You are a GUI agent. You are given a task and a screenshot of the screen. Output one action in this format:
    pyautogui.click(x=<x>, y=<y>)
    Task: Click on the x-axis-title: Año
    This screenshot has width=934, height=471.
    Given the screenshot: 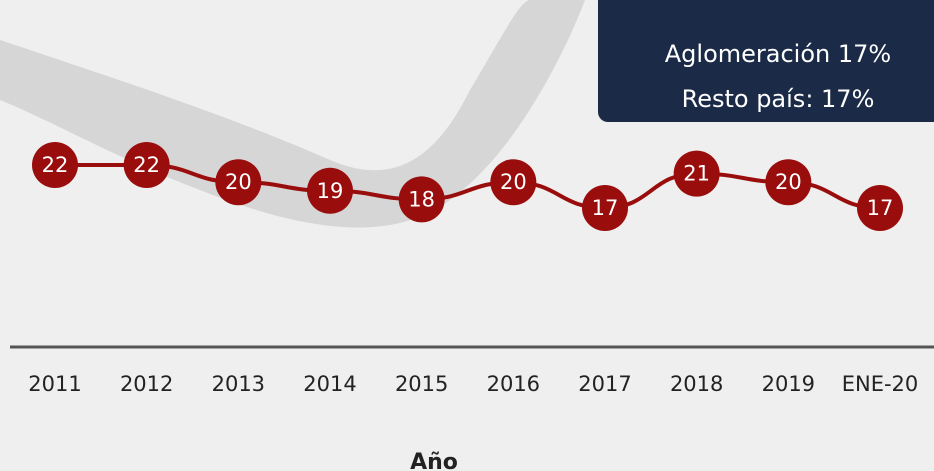 What is the action you would take?
    pyautogui.click(x=434, y=460)
    